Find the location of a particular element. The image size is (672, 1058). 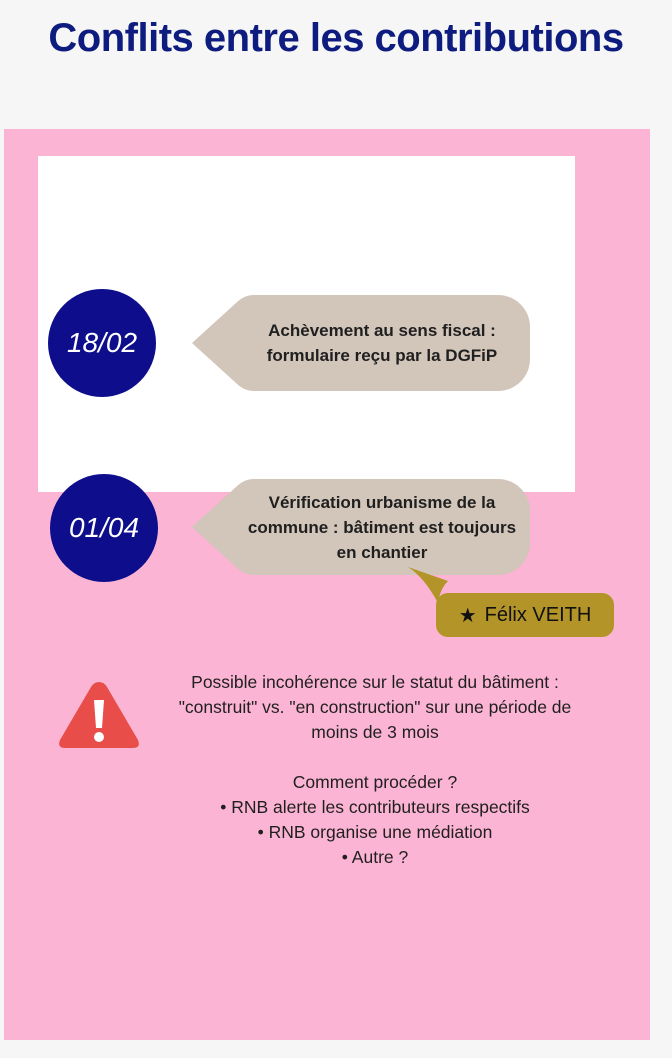

warning-icon is located at coordinates (99, 715).